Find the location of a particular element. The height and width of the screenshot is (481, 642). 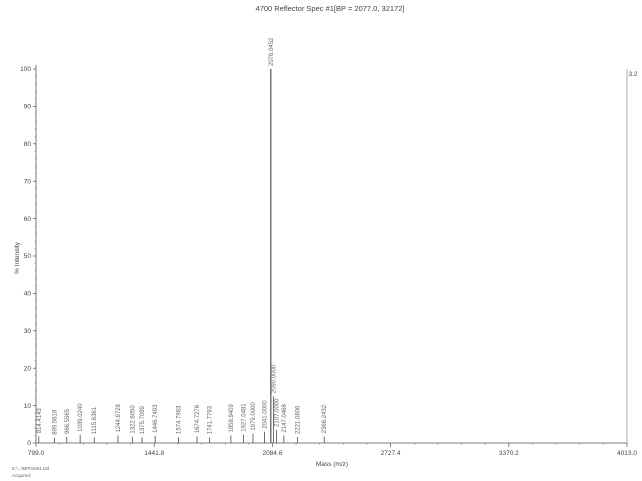

y-tick-label: 60 is located at coordinates (28, 219).